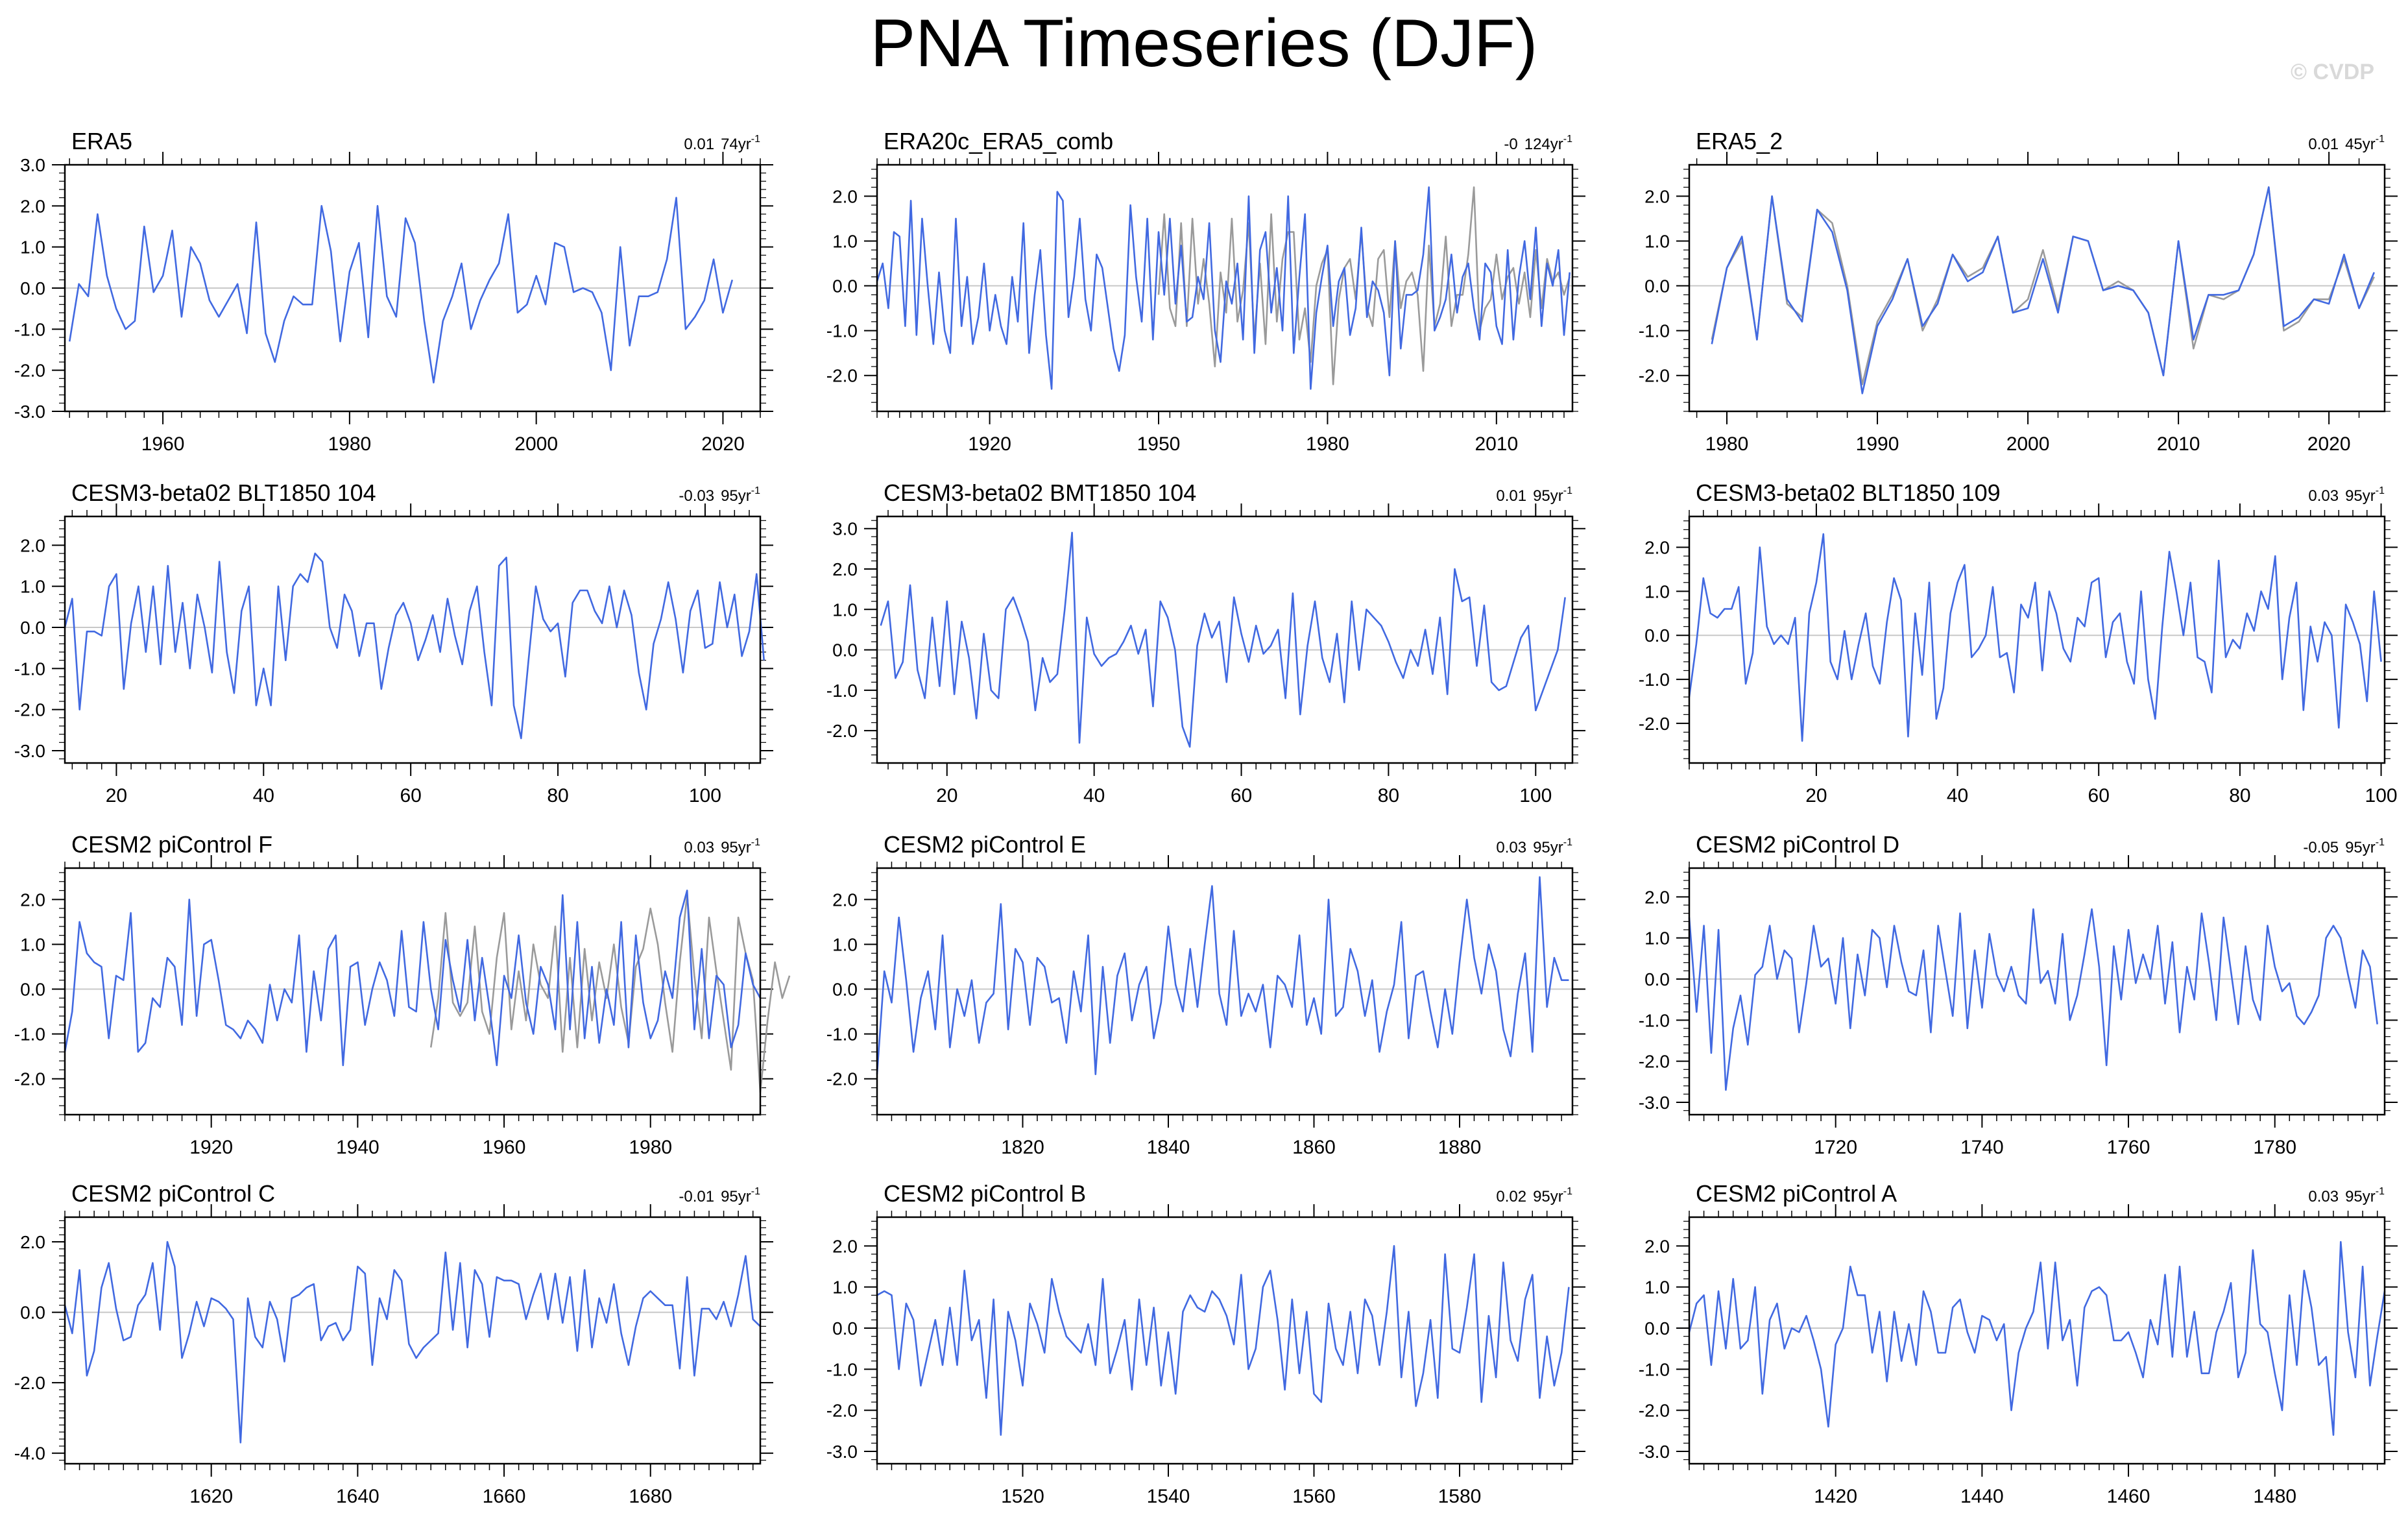 The image size is (2408, 1526). I want to click on x-tick-label: 1760, so click(2128, 1147).